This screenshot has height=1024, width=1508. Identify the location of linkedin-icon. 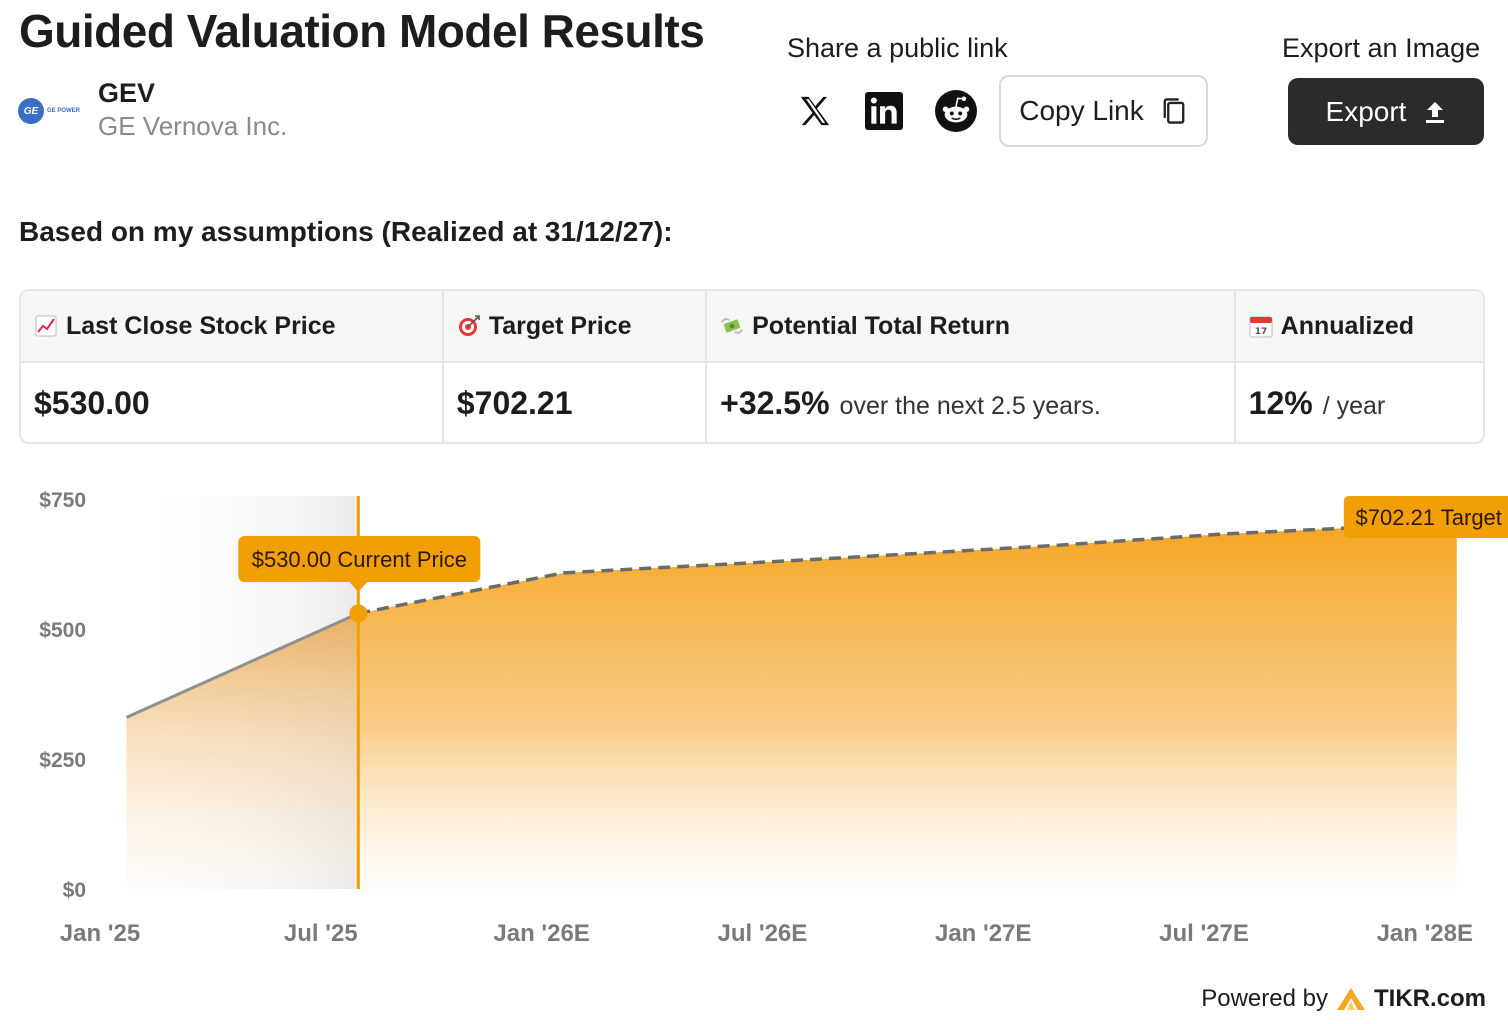
(884, 111).